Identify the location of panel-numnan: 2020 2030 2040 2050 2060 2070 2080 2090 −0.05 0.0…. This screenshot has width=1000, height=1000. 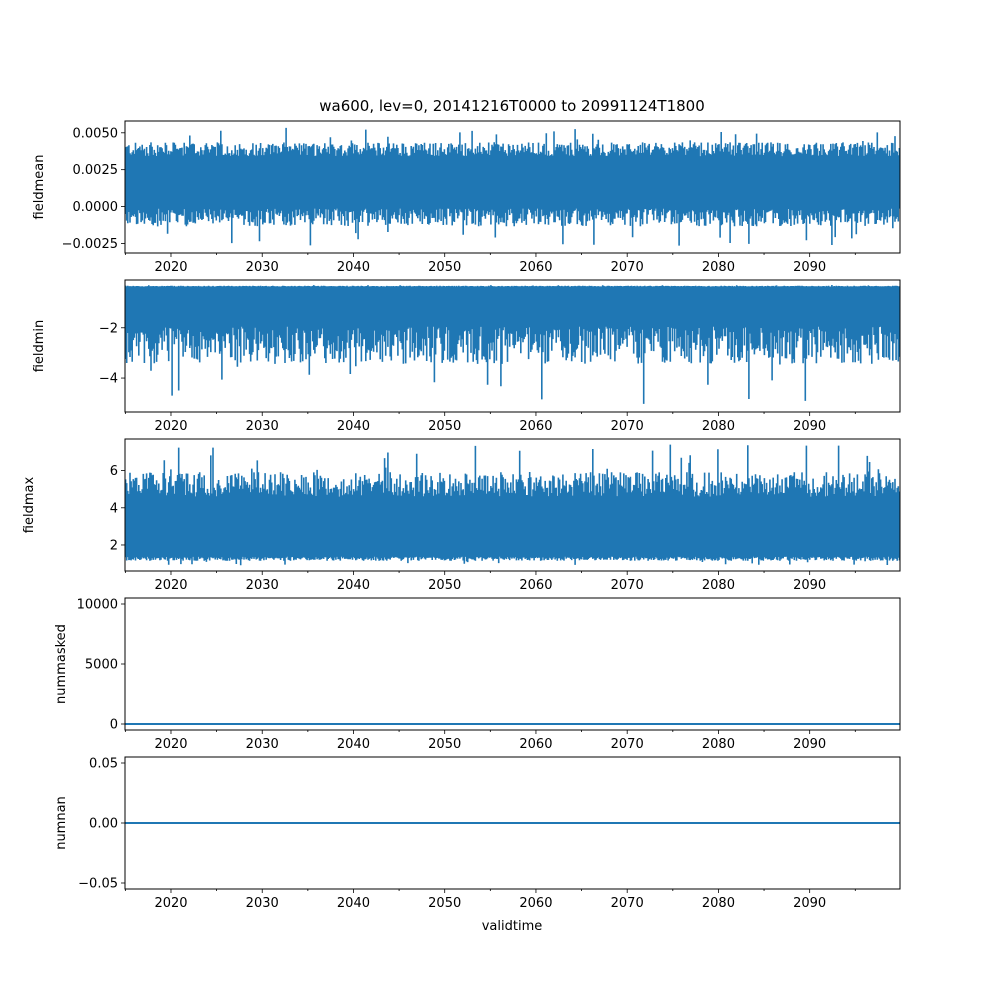
(477, 833).